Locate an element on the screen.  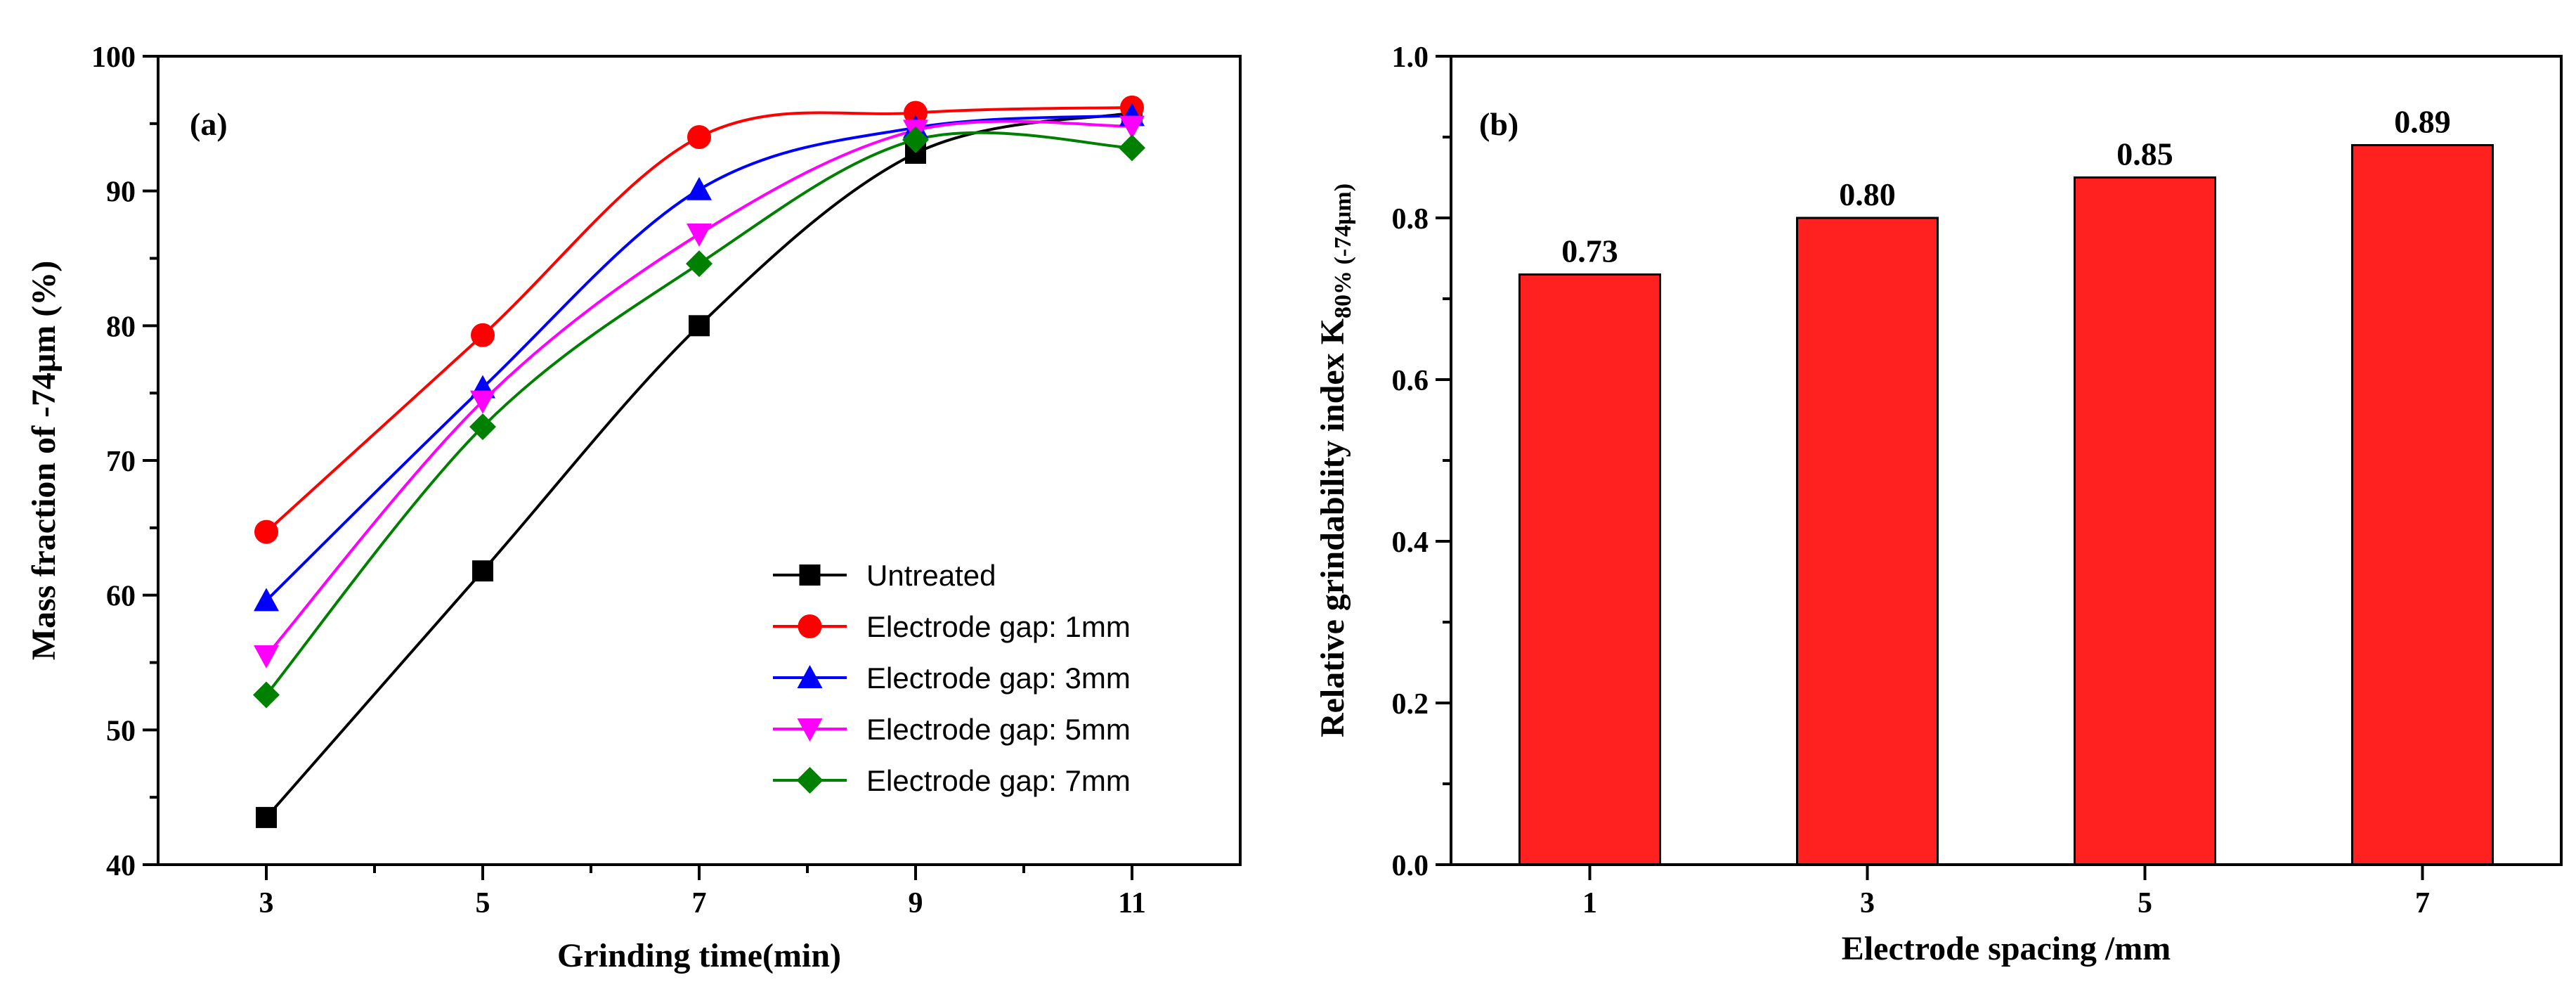
y-tick-label-a: 100 is located at coordinates (113, 57).